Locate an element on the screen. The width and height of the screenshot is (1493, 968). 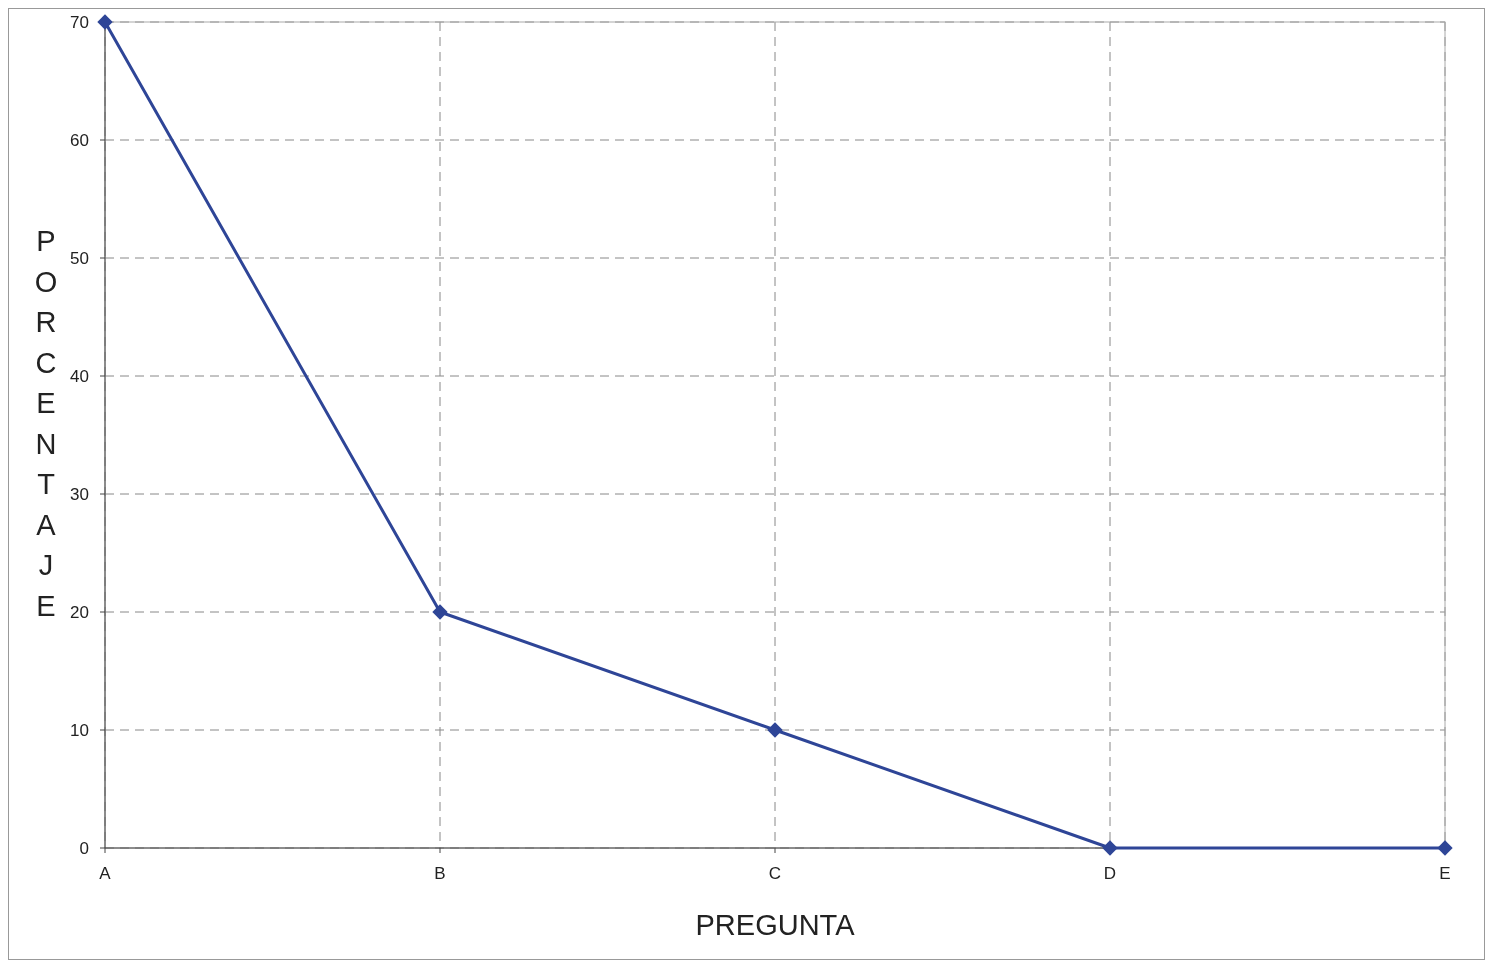
y-tick-label: 50 is located at coordinates (79, 258).